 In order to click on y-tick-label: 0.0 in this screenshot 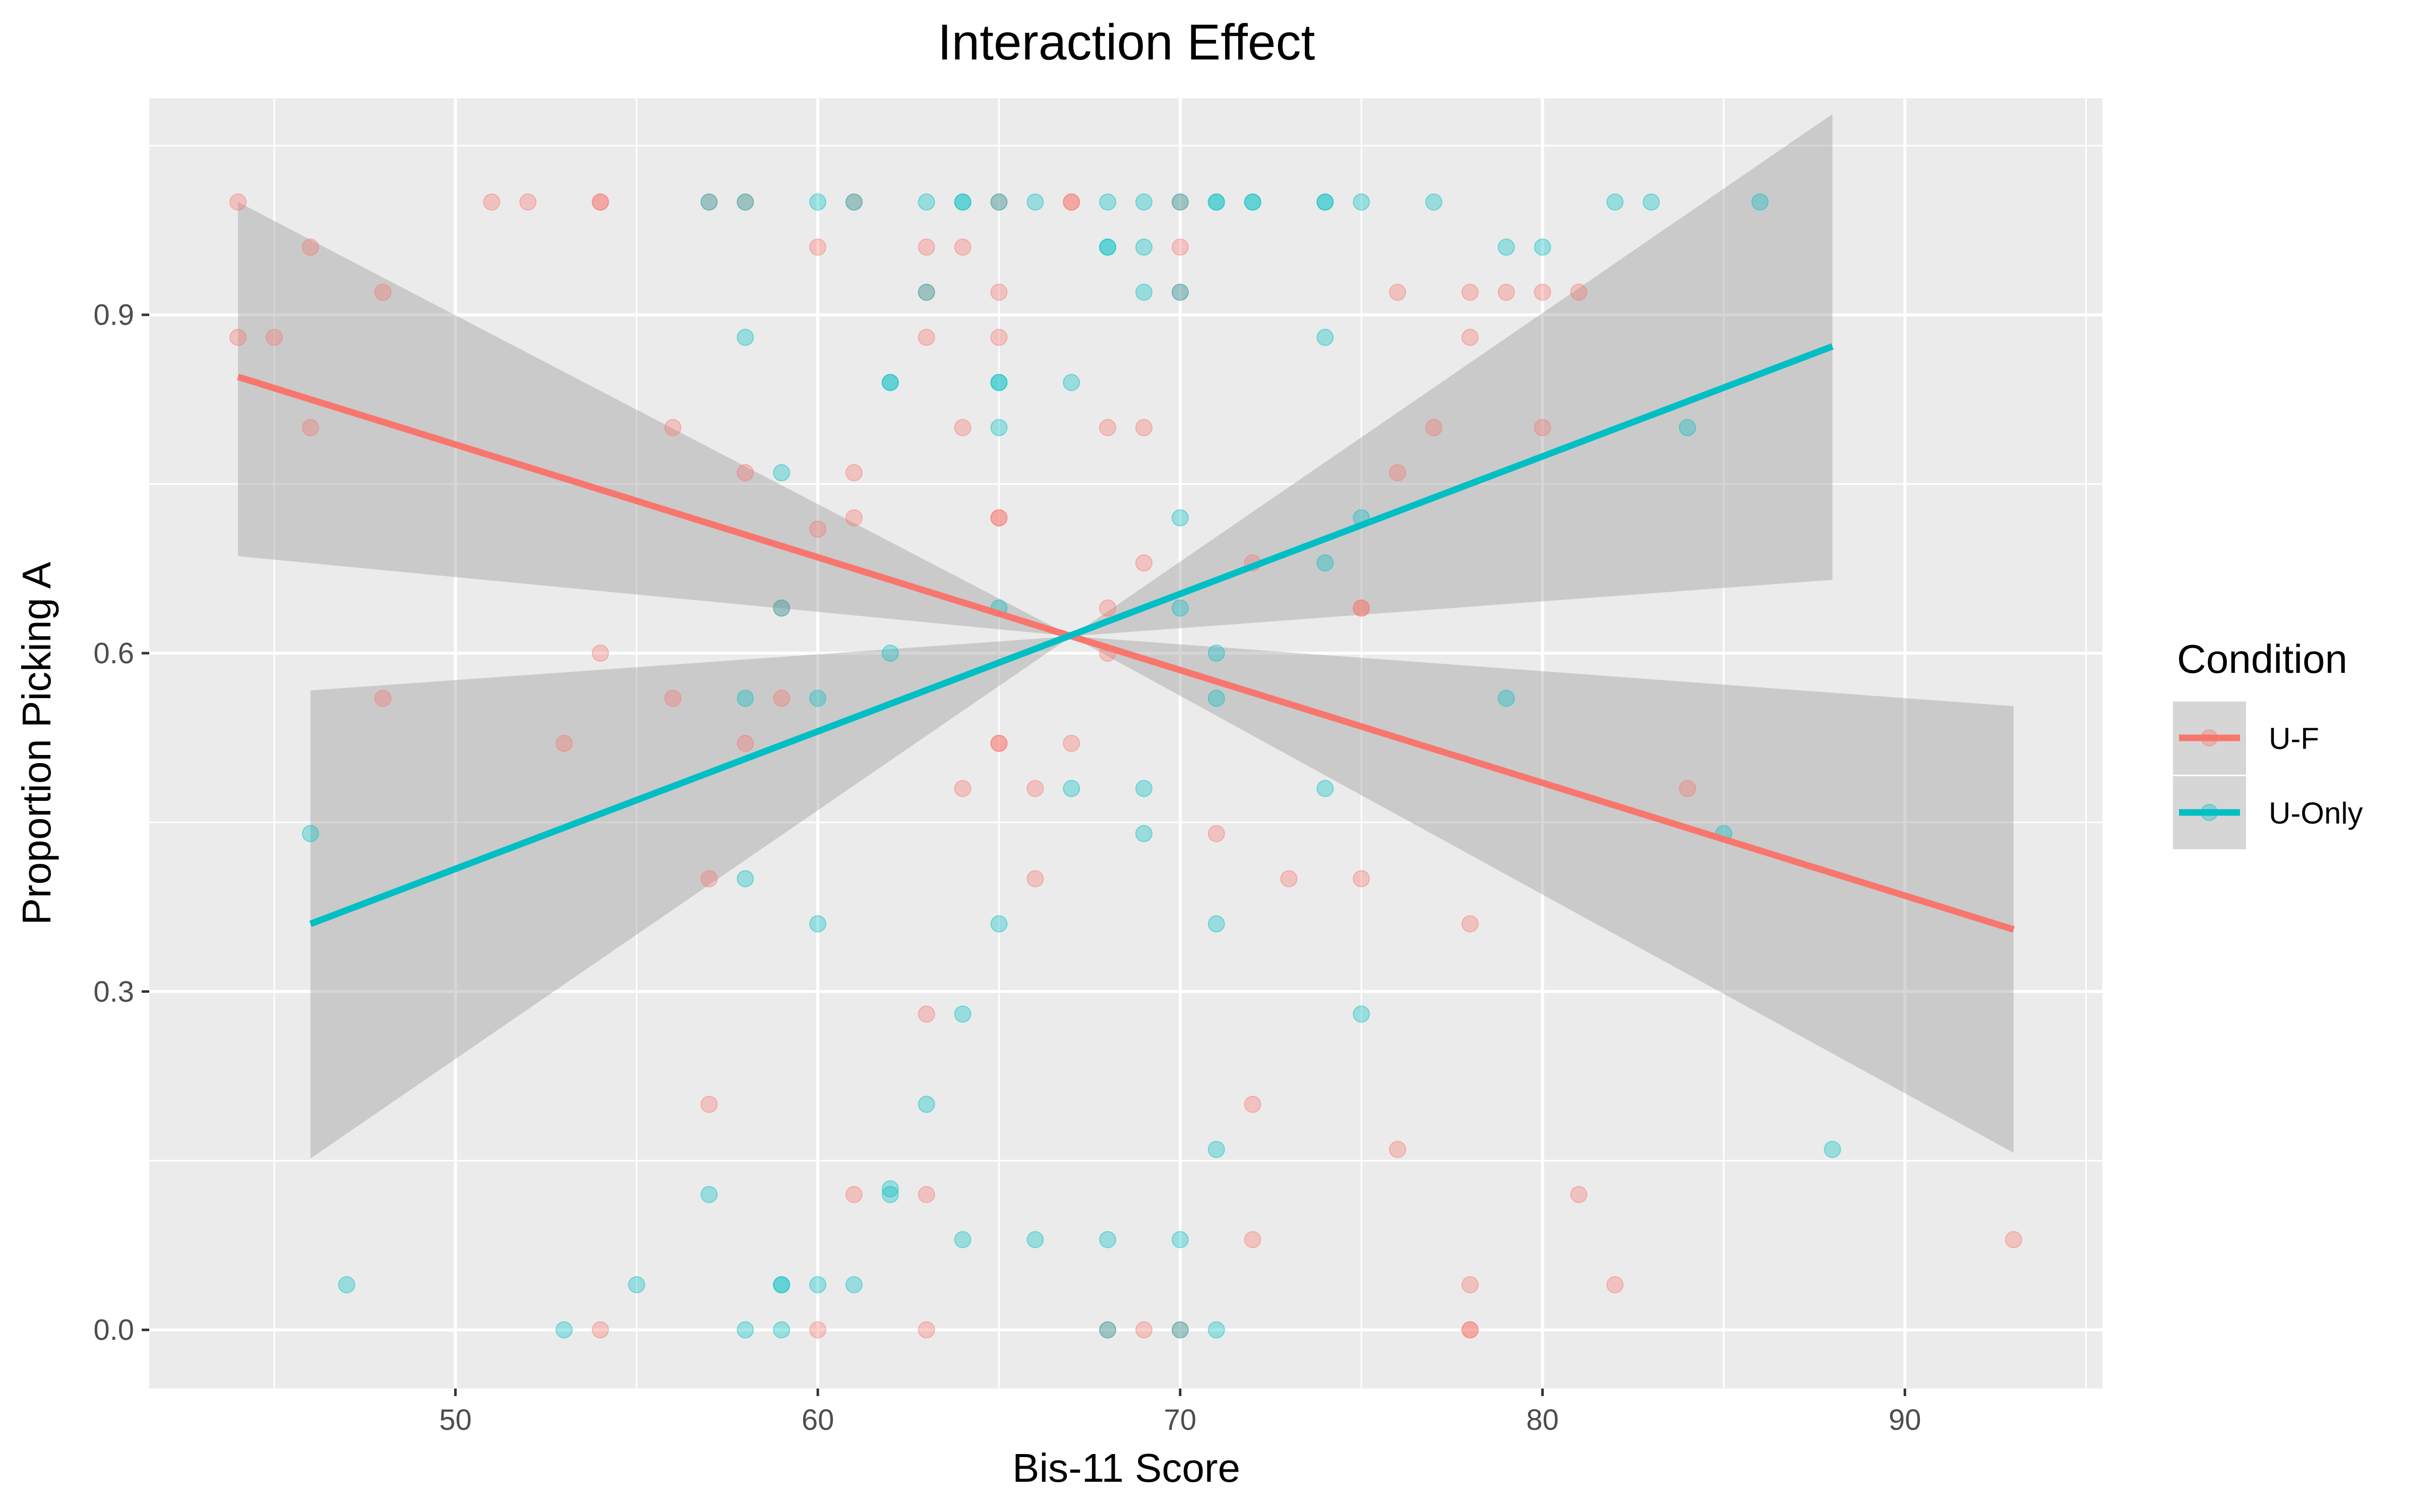, I will do `click(113, 1330)`.